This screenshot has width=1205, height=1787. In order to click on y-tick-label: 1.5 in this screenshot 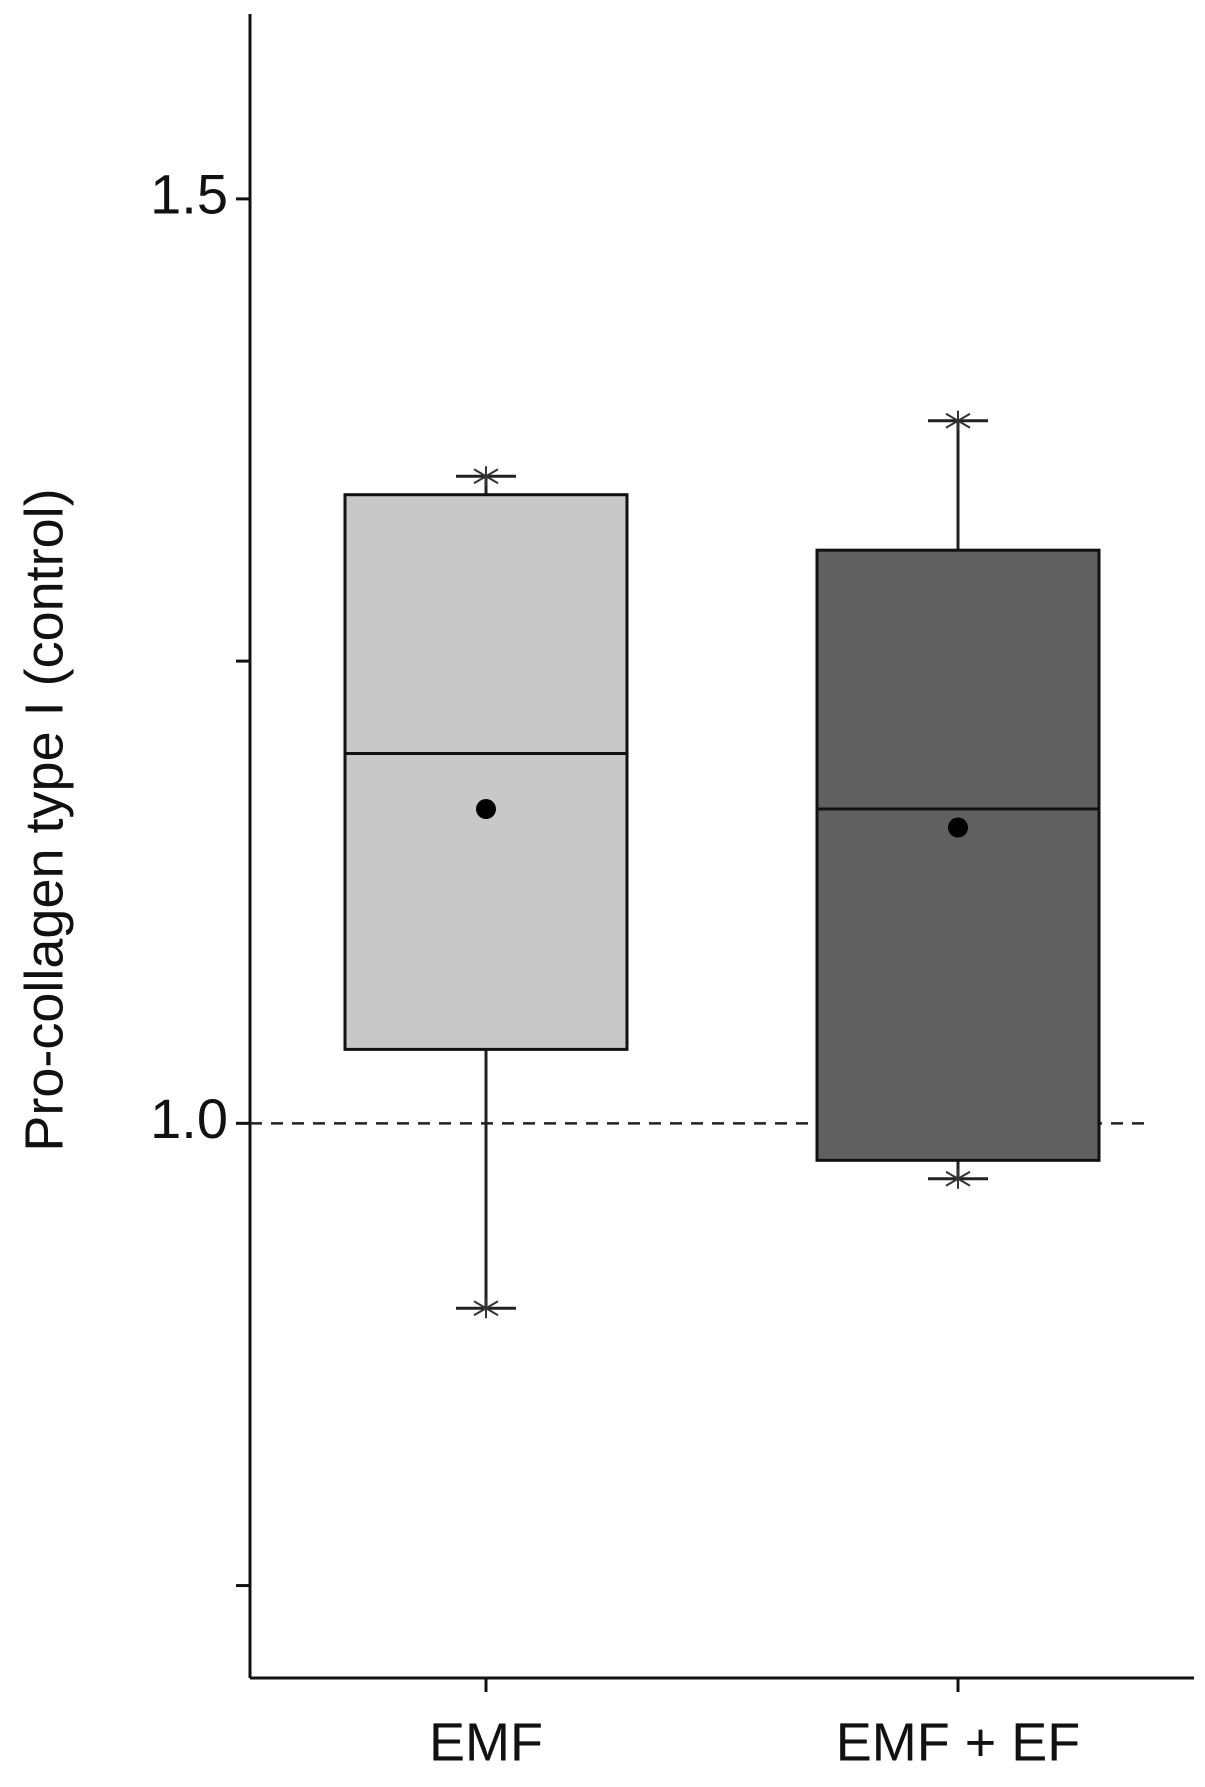, I will do `click(189, 194)`.